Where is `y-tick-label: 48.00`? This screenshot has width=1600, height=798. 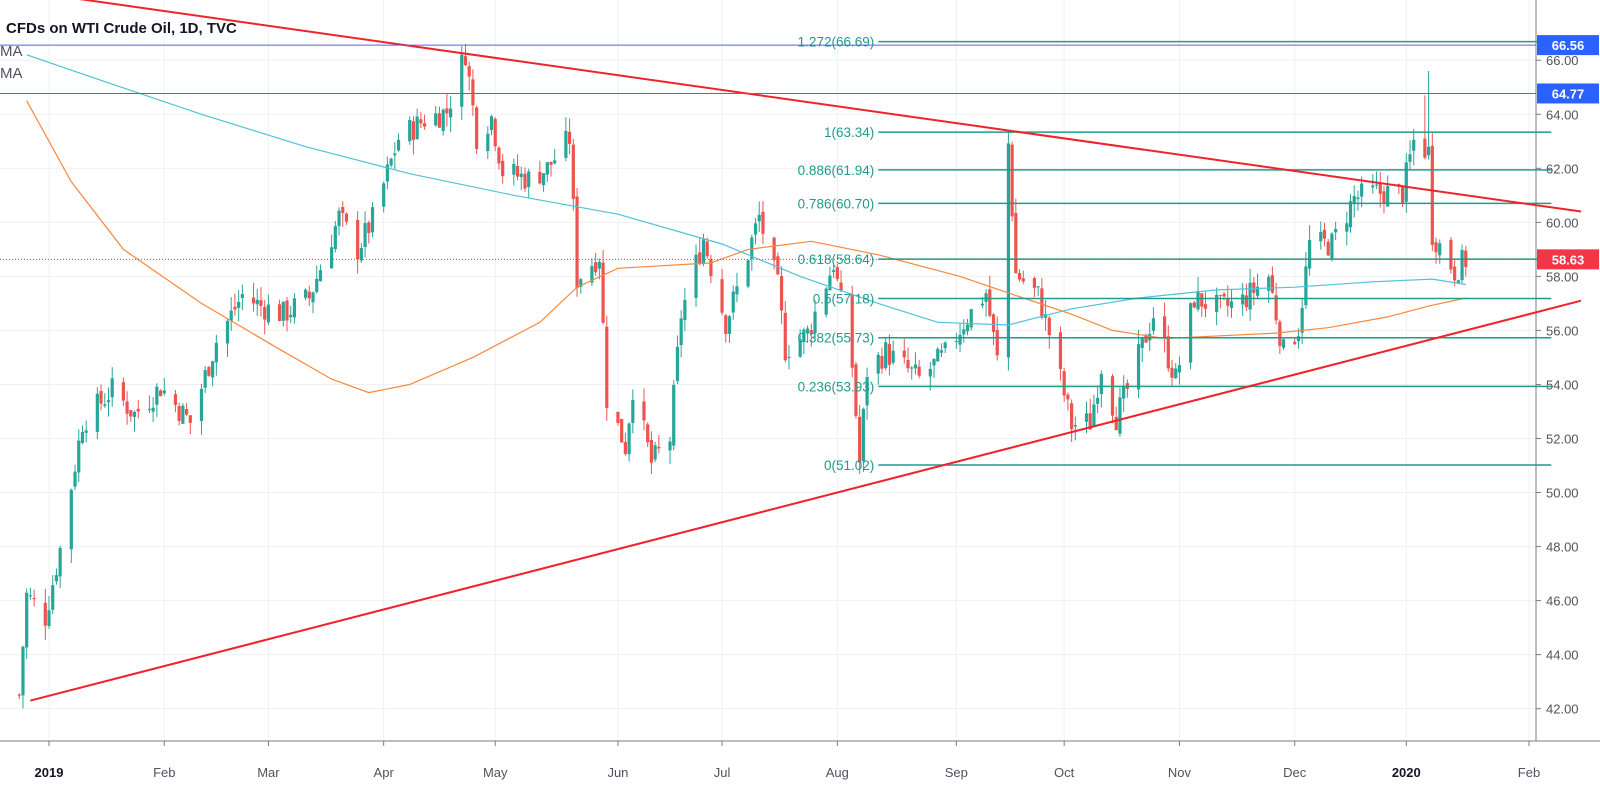
y-tick-label: 48.00 is located at coordinates (1562, 547).